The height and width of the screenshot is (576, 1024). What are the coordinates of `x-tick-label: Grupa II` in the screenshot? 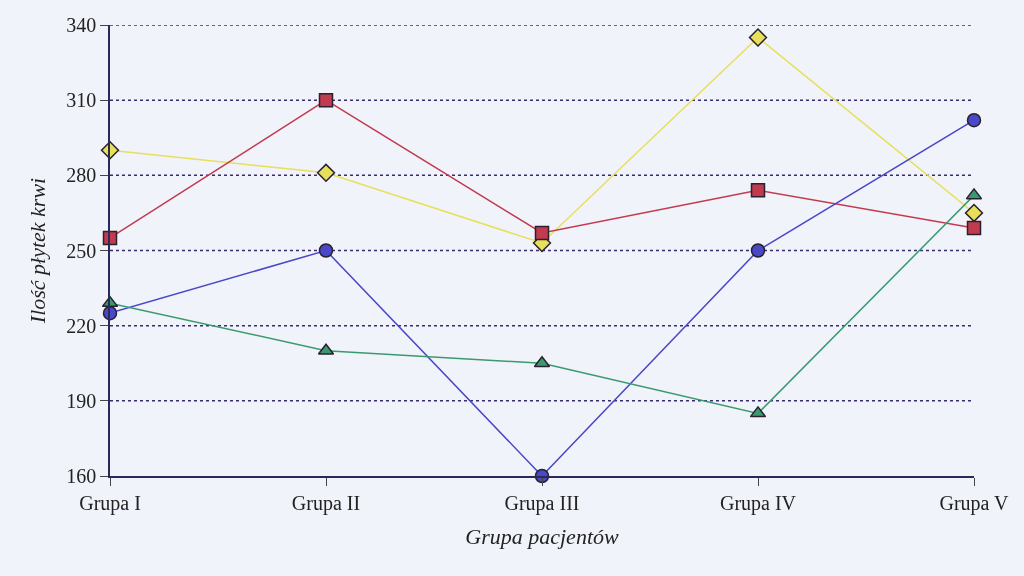 It's located at (326, 503).